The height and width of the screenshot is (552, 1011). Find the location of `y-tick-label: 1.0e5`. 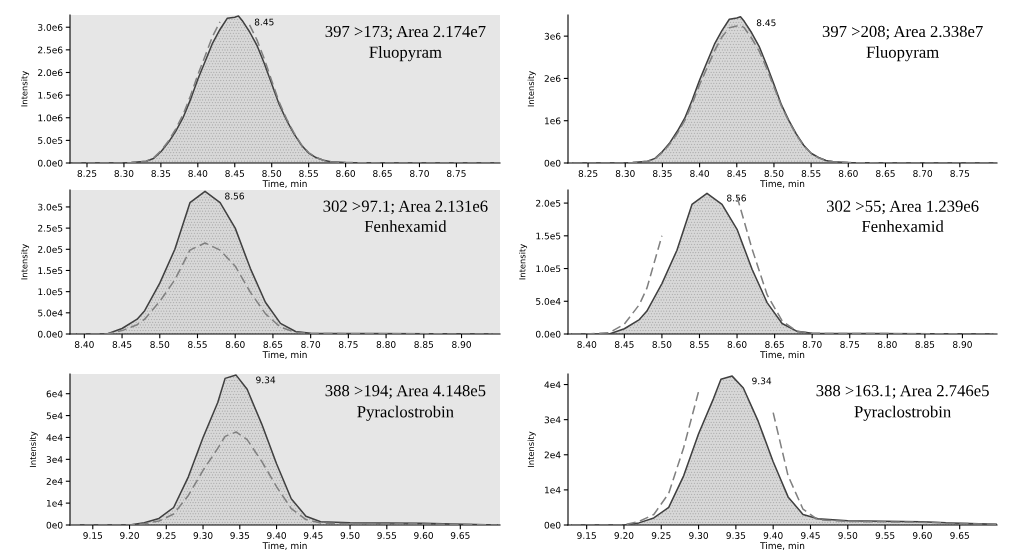

y-tick-label: 1.0e5 is located at coordinates (548, 269).